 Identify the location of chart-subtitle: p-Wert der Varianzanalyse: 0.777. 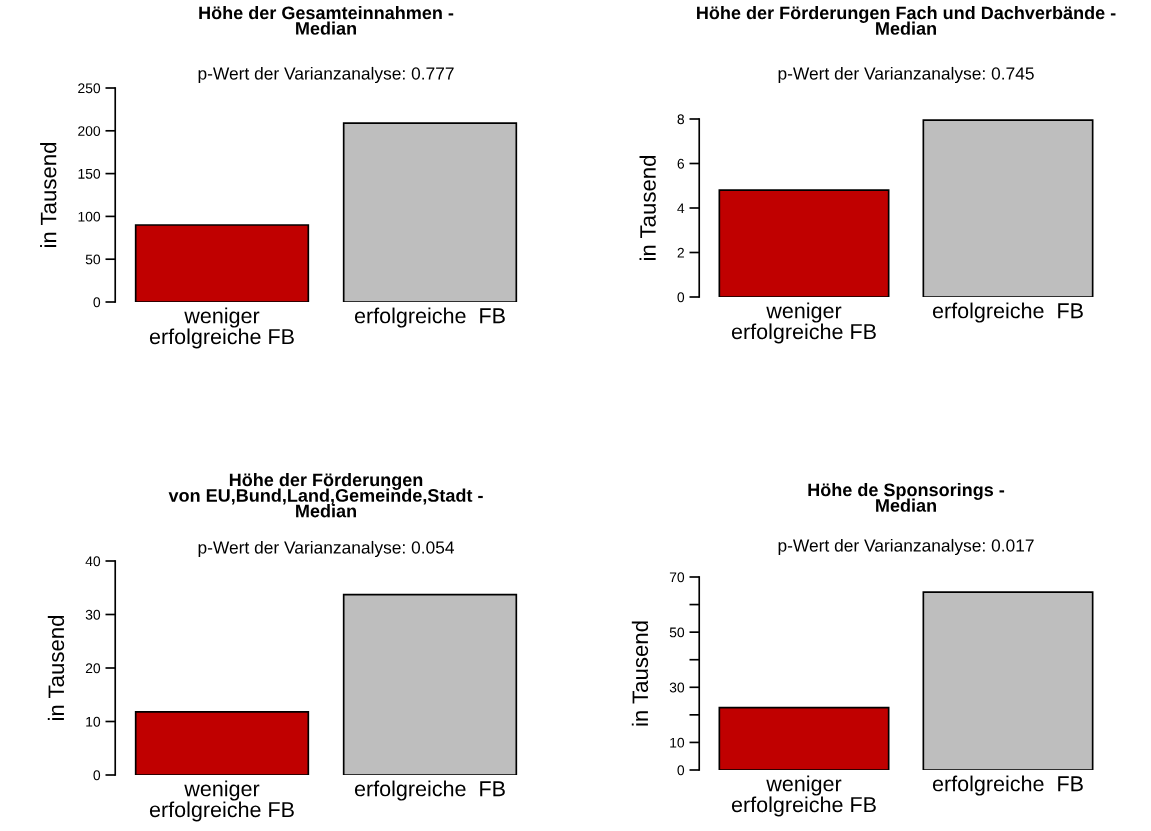
(326, 75).